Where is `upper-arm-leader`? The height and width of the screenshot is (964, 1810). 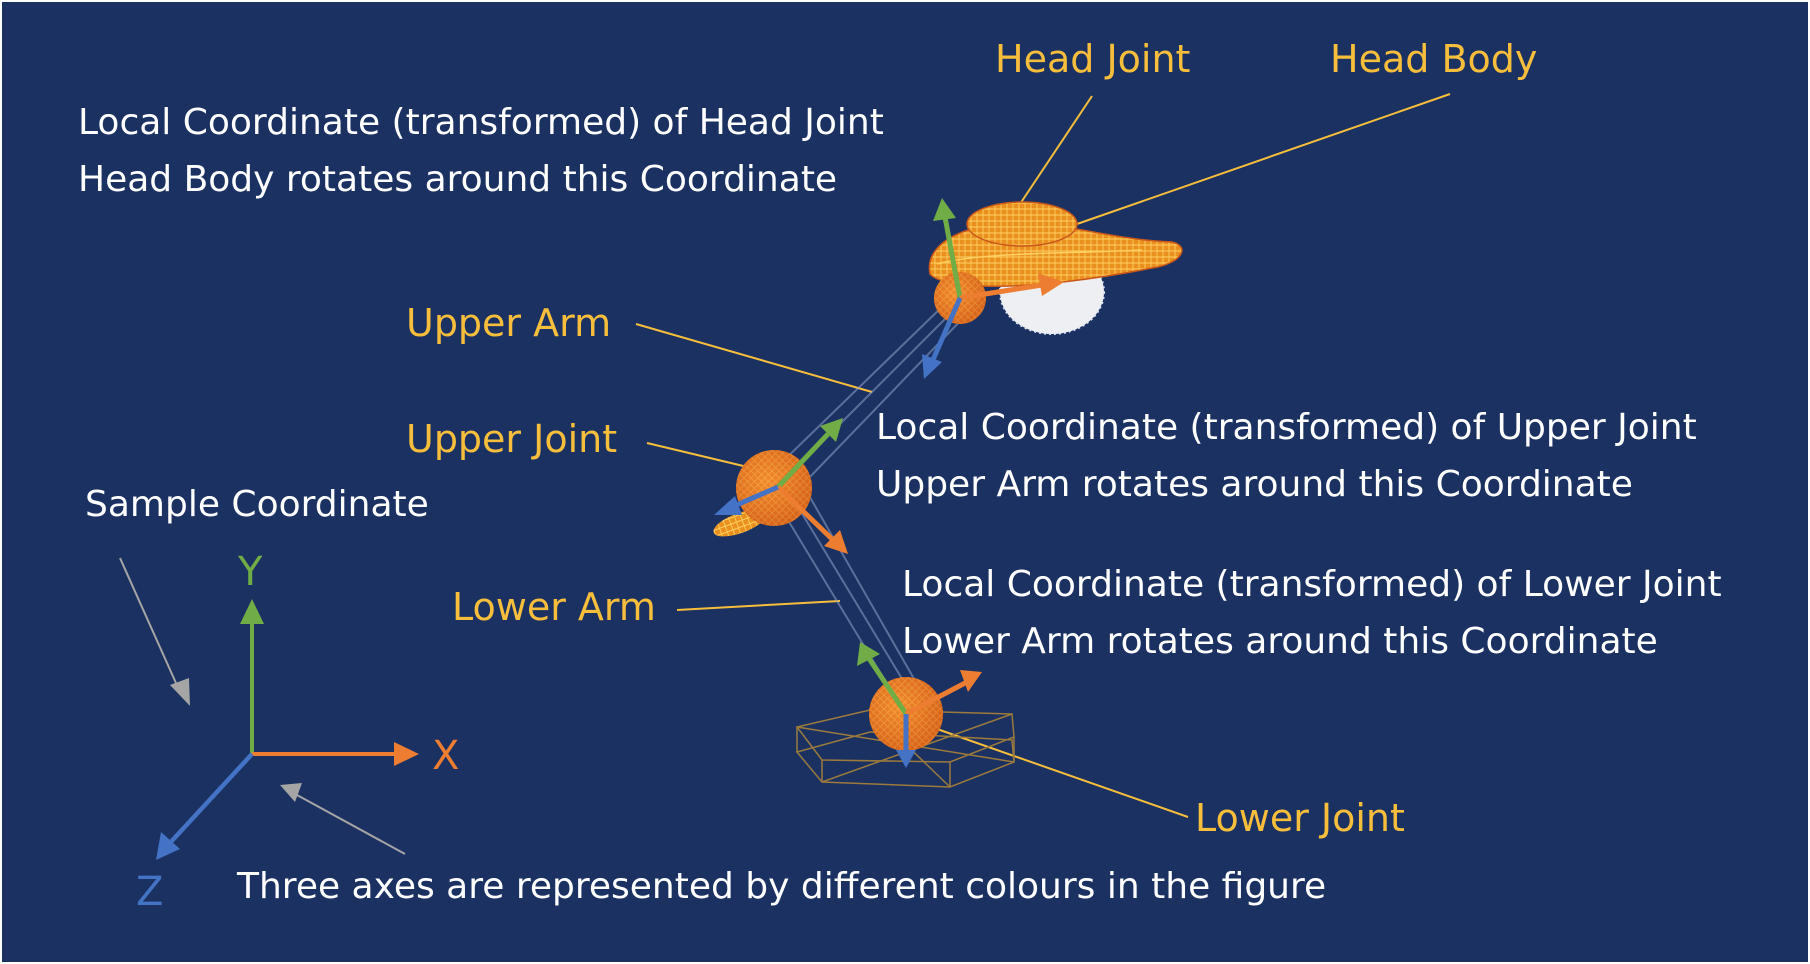 upper-arm-leader is located at coordinates (754, 358).